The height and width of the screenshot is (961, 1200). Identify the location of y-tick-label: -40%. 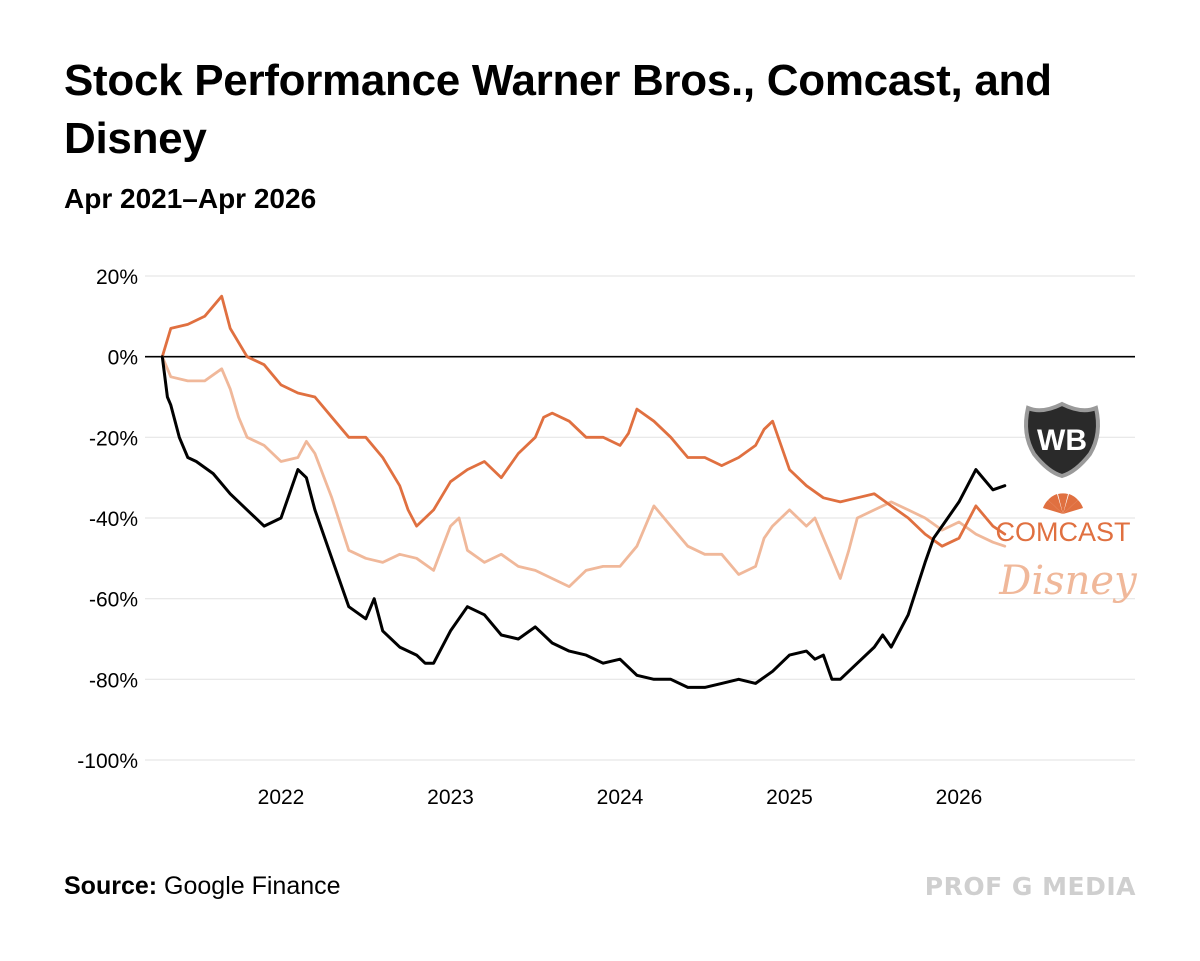
(113, 519).